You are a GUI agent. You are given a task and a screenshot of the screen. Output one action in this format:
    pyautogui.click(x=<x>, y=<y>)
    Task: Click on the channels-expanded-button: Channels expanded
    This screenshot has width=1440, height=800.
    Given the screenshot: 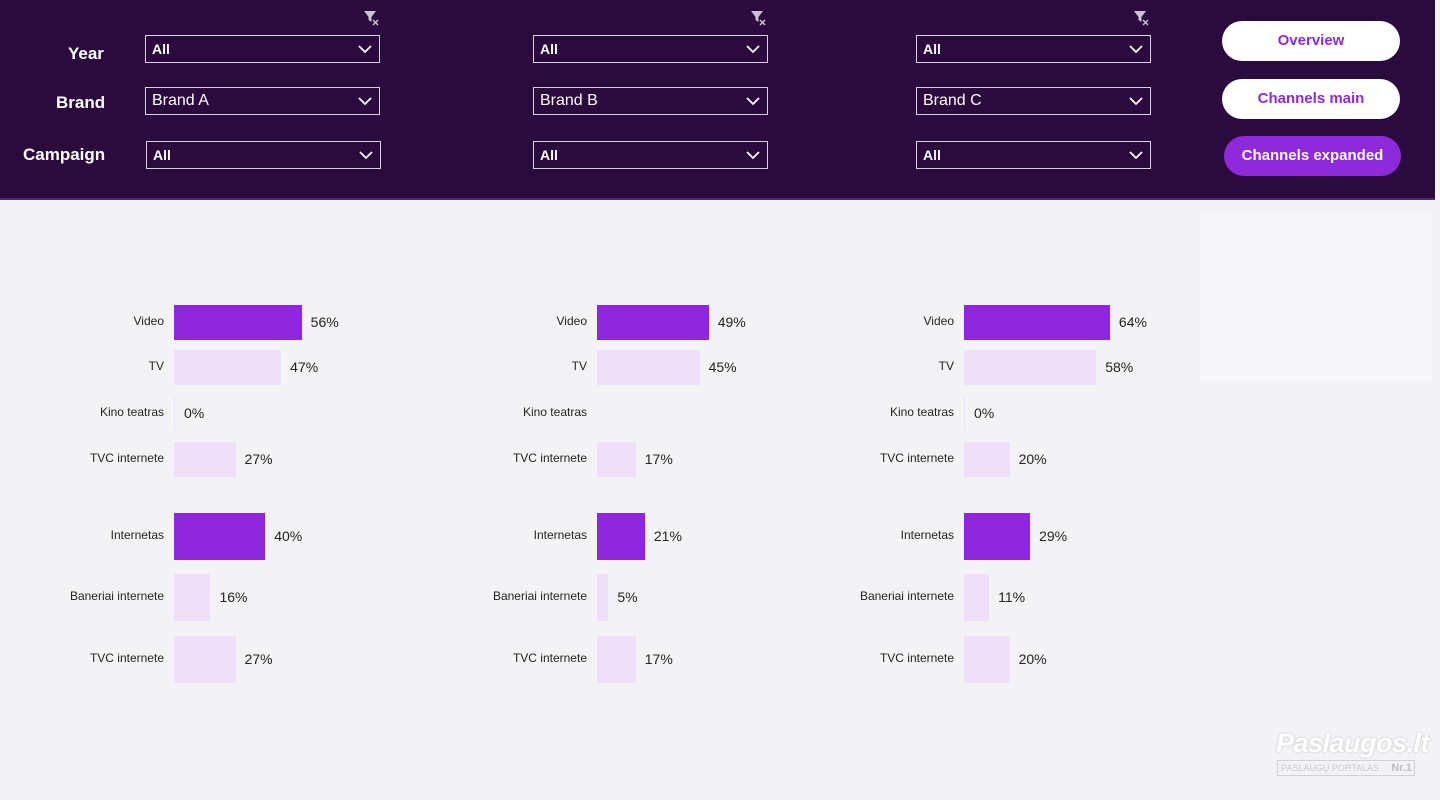 What is the action you would take?
    pyautogui.click(x=1312, y=156)
    